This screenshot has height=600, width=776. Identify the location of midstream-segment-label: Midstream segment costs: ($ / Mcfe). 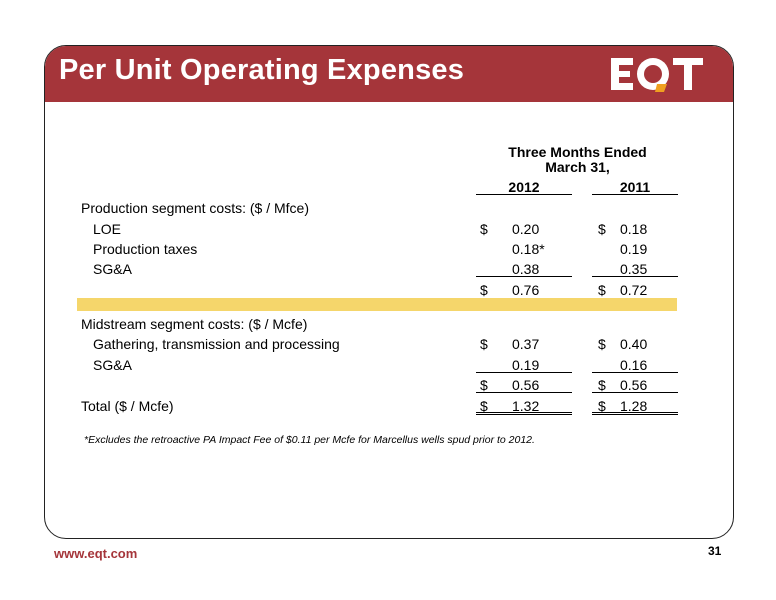
(194, 324).